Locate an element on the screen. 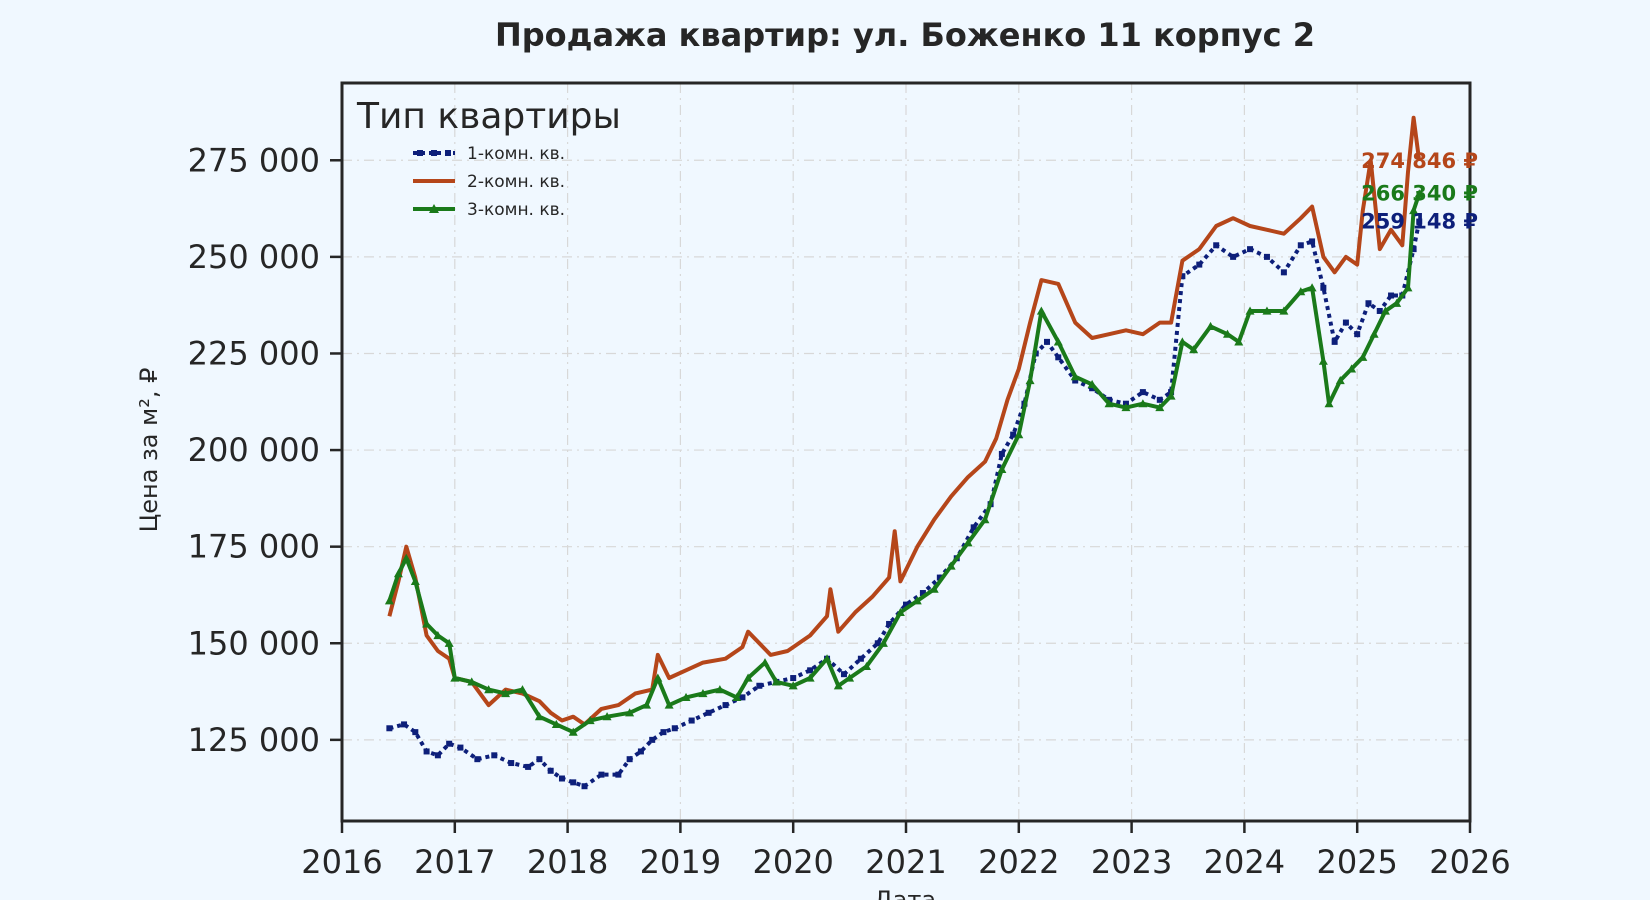 The image size is (1650, 900). legend-item-3: 3-комн. кв. is located at coordinates (489, 210).